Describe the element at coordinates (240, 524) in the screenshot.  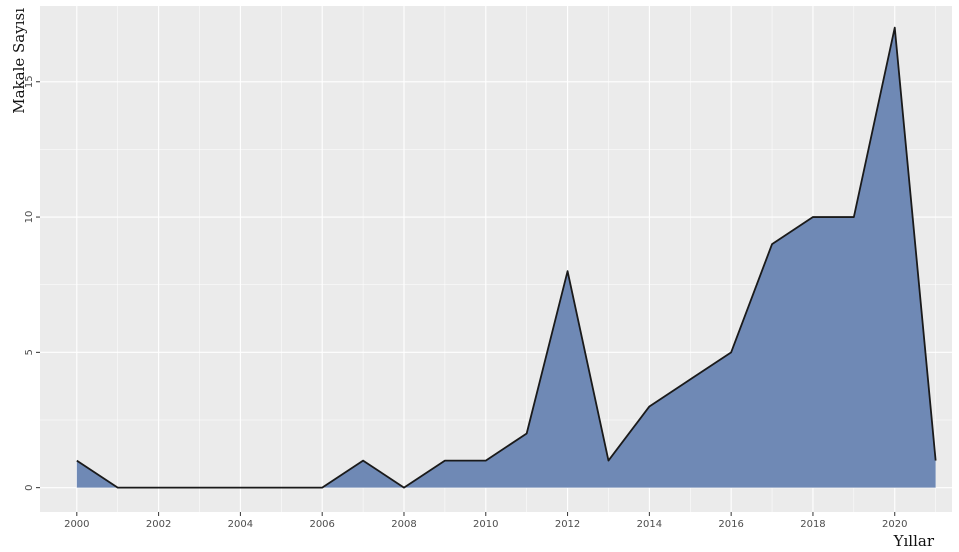
I see `x-tick-label: 2004` at that location.